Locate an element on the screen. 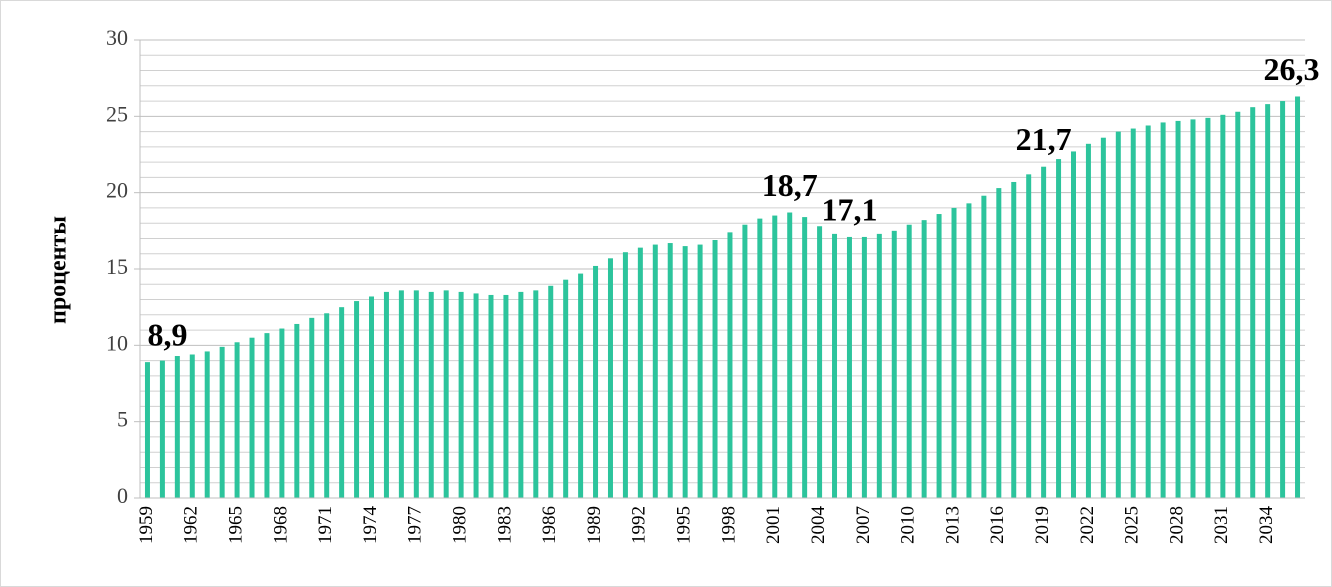  x-tick-label: 1962 is located at coordinates (191, 525).